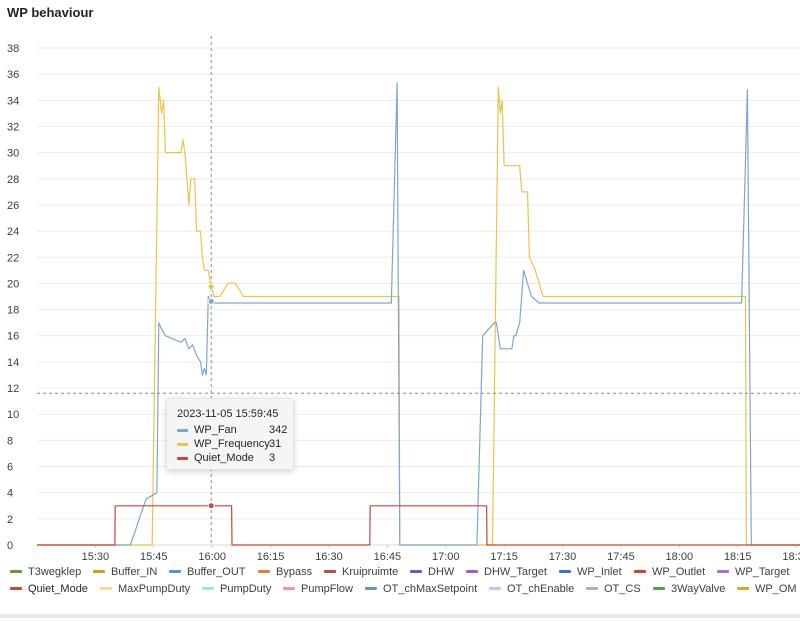 This screenshot has height=621, width=800. What do you see at coordinates (621, 557) in the screenshot?
I see `x-tick-label: 17:45` at bounding box center [621, 557].